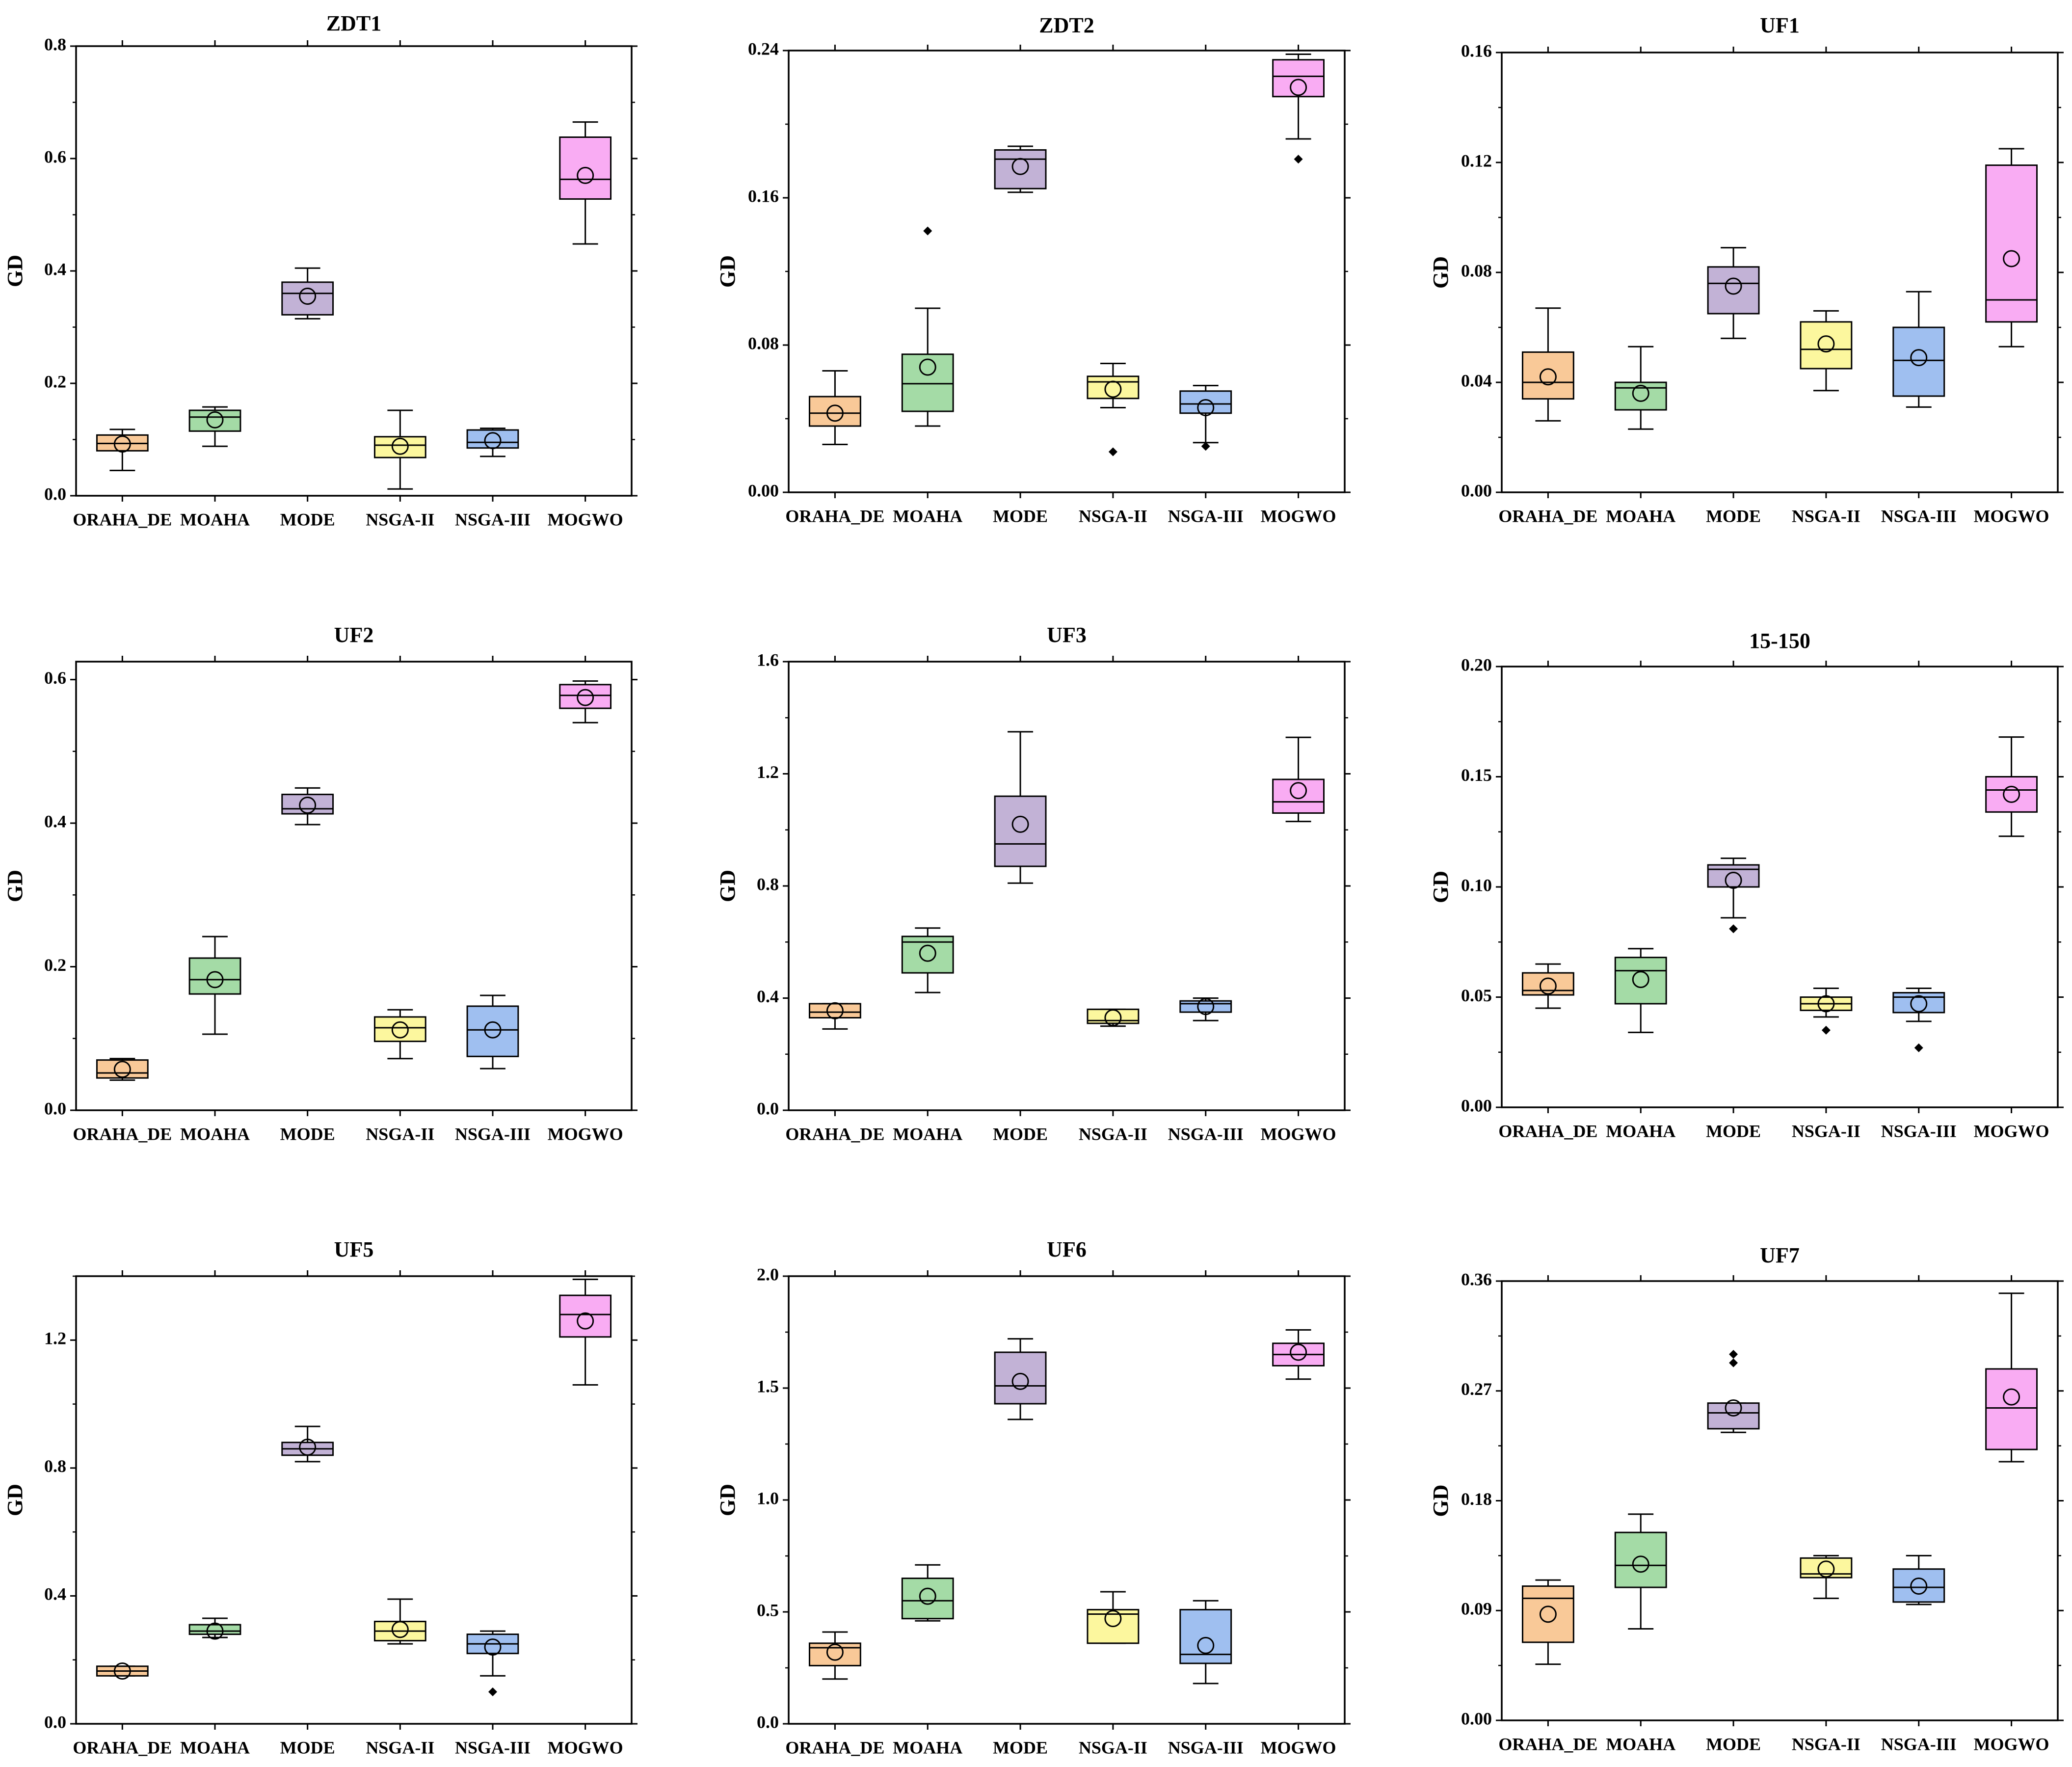  Describe the element at coordinates (55, 1722) in the screenshot. I see `y-tick-label: 0.0` at that location.